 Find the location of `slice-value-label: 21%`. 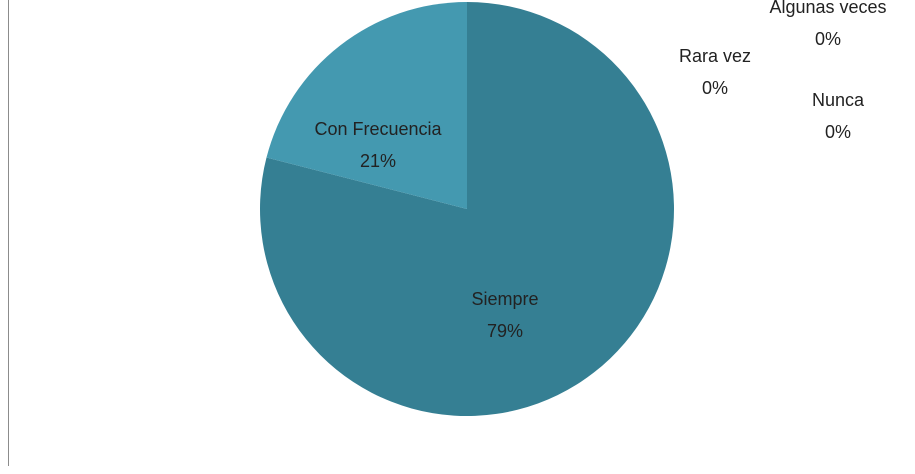

slice-value-label: 21% is located at coordinates (378, 161).